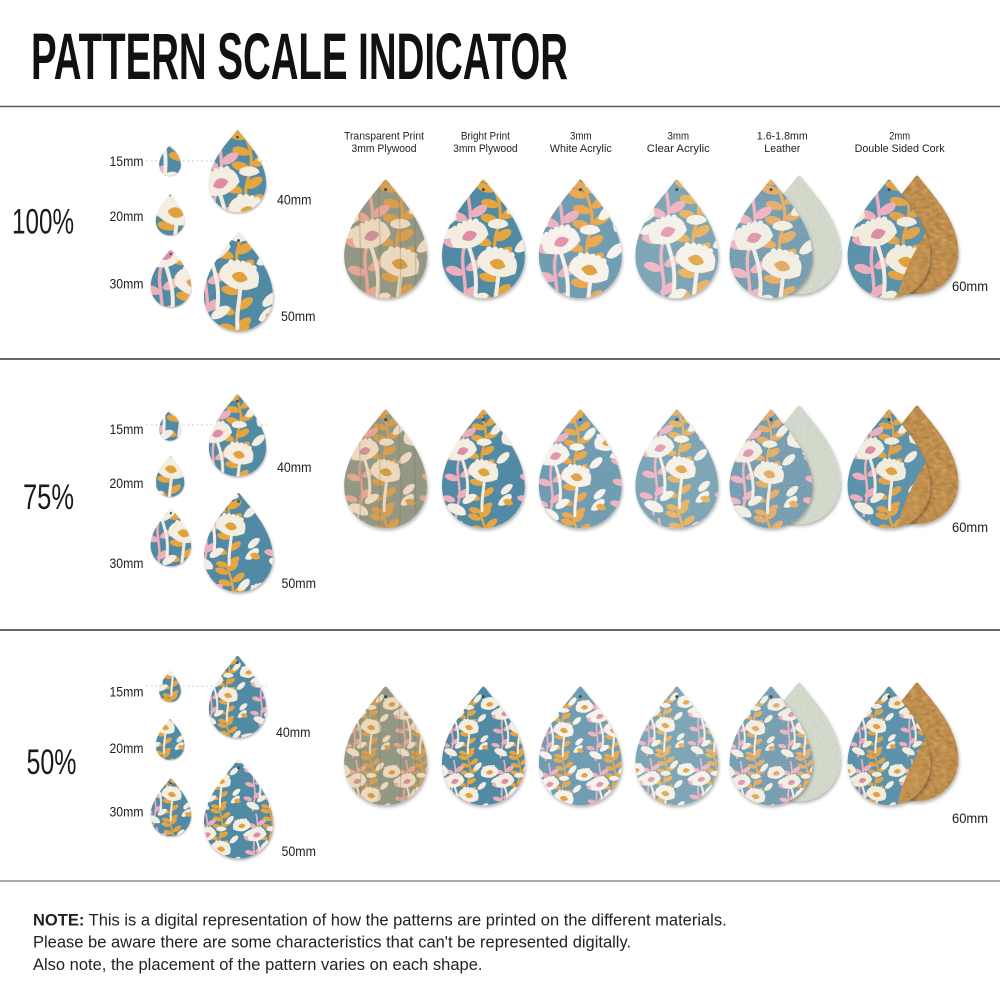 Image resolution: width=1000 pixels, height=1000 pixels. I want to click on svg-text: White Acrylic, so click(581, 149).